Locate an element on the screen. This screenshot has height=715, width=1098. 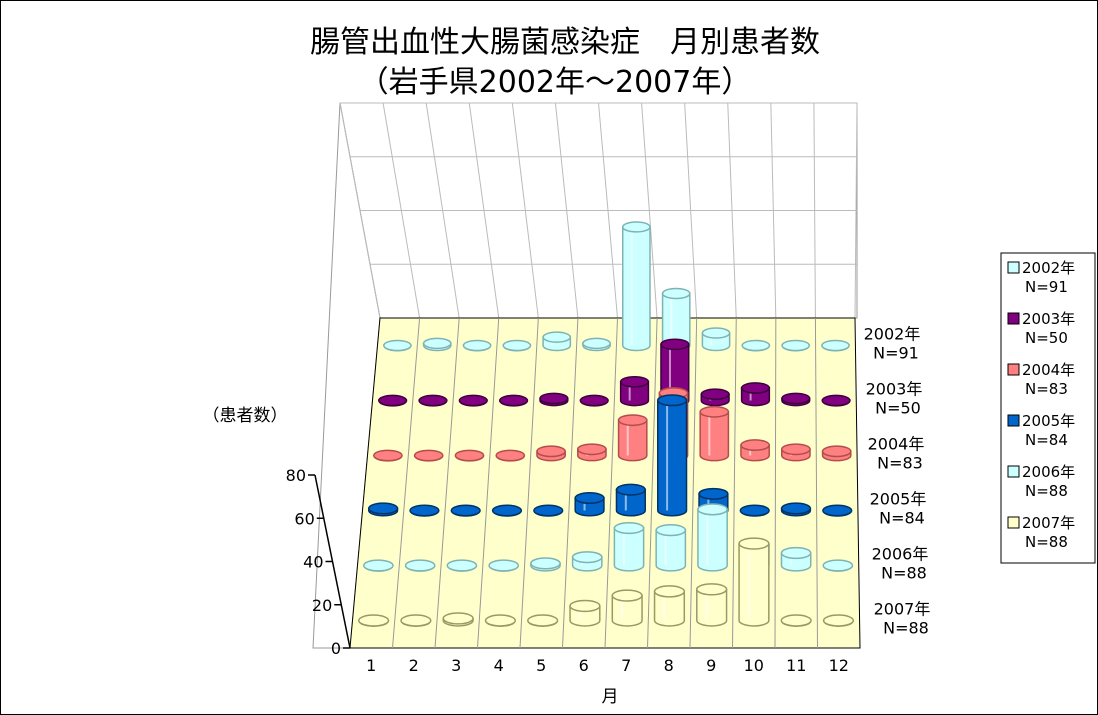
x-tick-label: 4 is located at coordinates (499, 665).